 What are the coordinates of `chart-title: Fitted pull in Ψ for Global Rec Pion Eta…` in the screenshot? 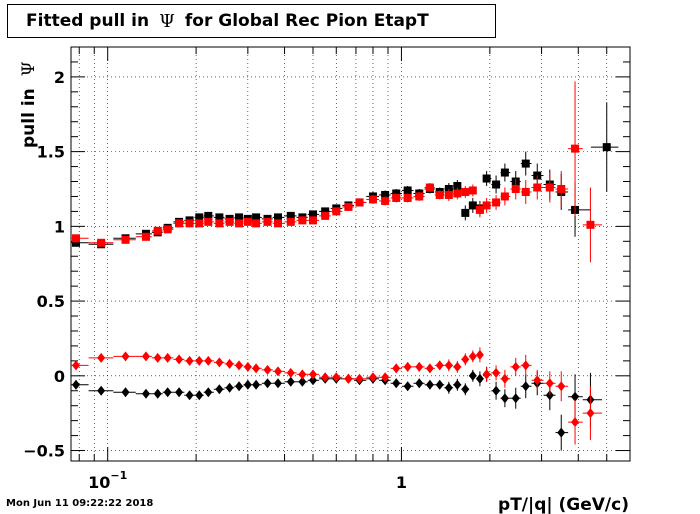 It's located at (251, 21).